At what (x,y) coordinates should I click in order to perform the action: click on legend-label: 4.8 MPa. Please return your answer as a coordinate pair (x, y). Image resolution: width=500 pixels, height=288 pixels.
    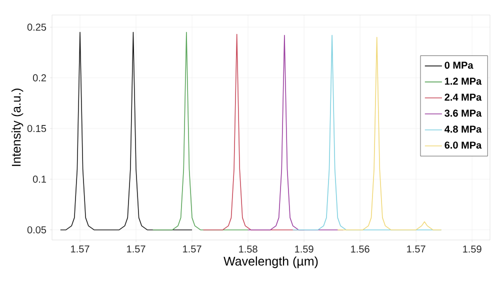
    Looking at the image, I should click on (463, 129).